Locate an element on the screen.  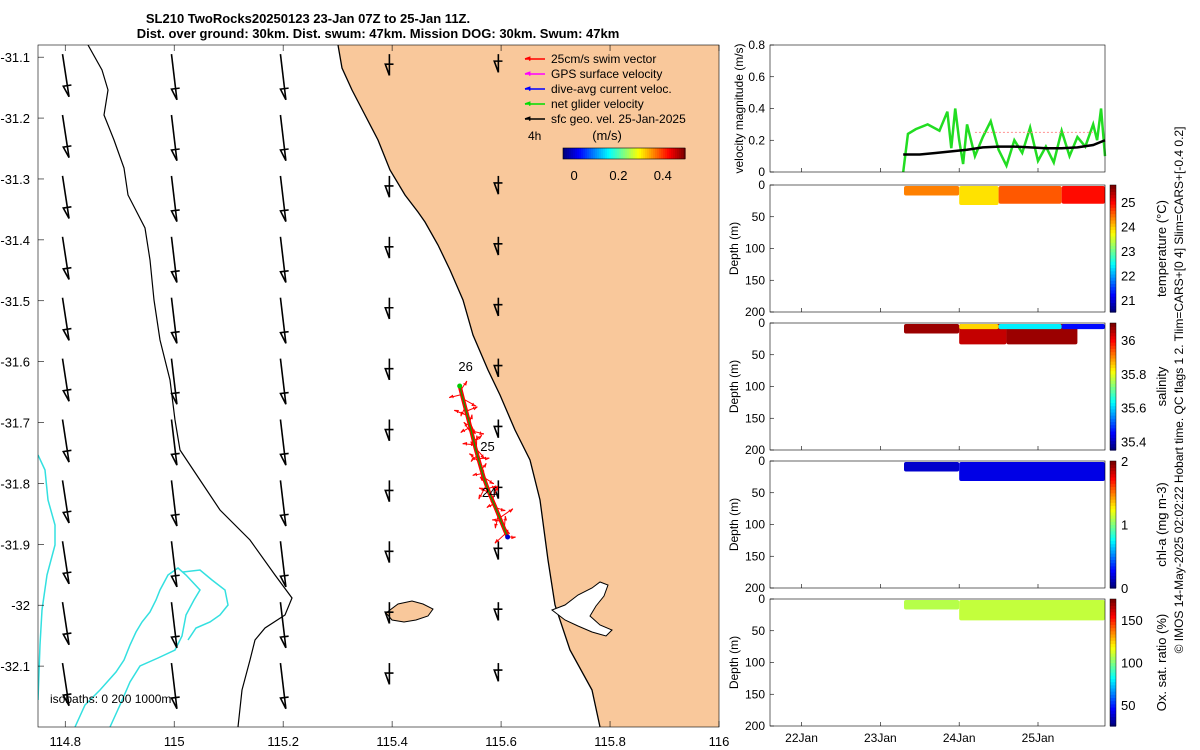
legend-label: 25cm/s swim vector is located at coordinates (603, 59).